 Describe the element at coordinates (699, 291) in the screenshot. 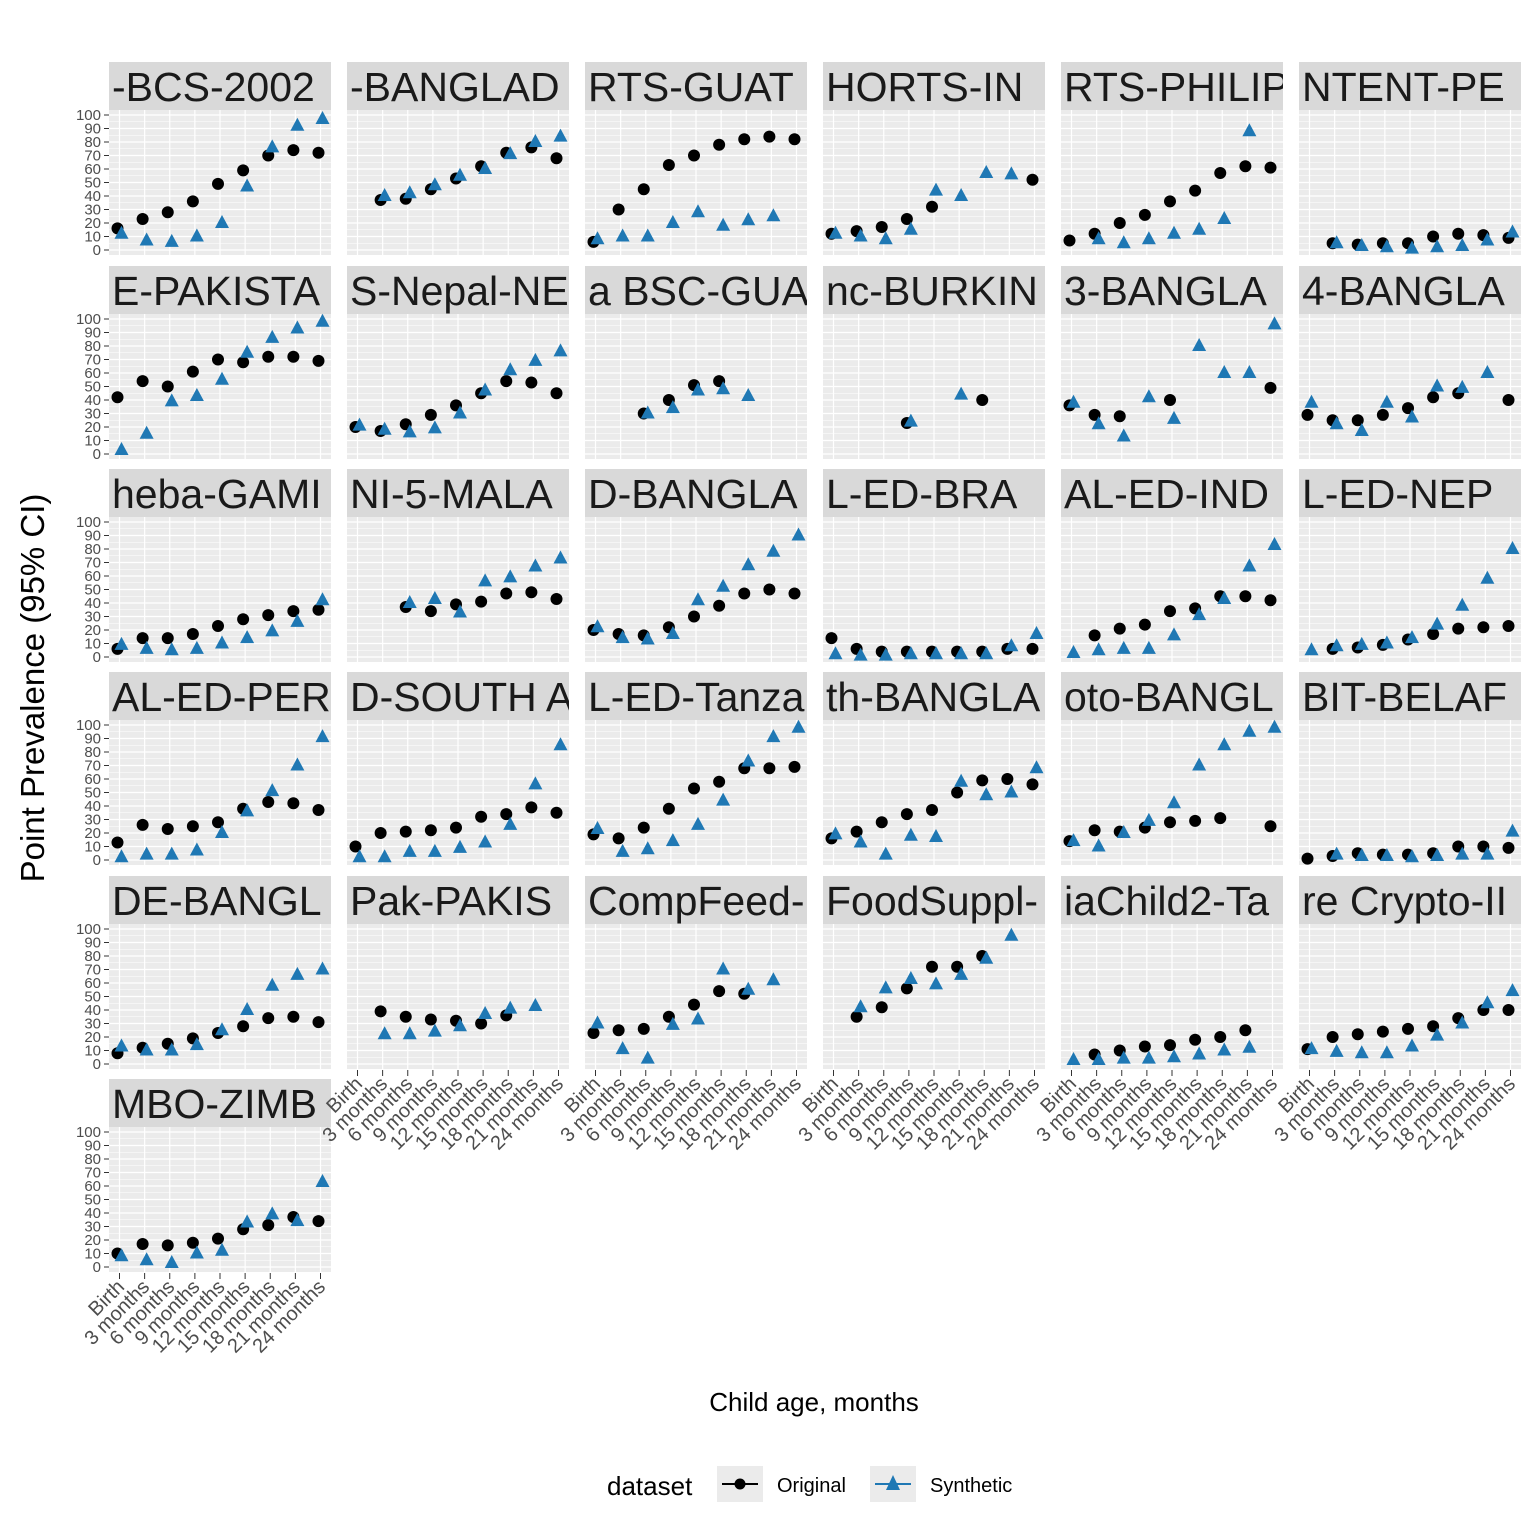

I see `facet-title: a BSC-GUA` at that location.